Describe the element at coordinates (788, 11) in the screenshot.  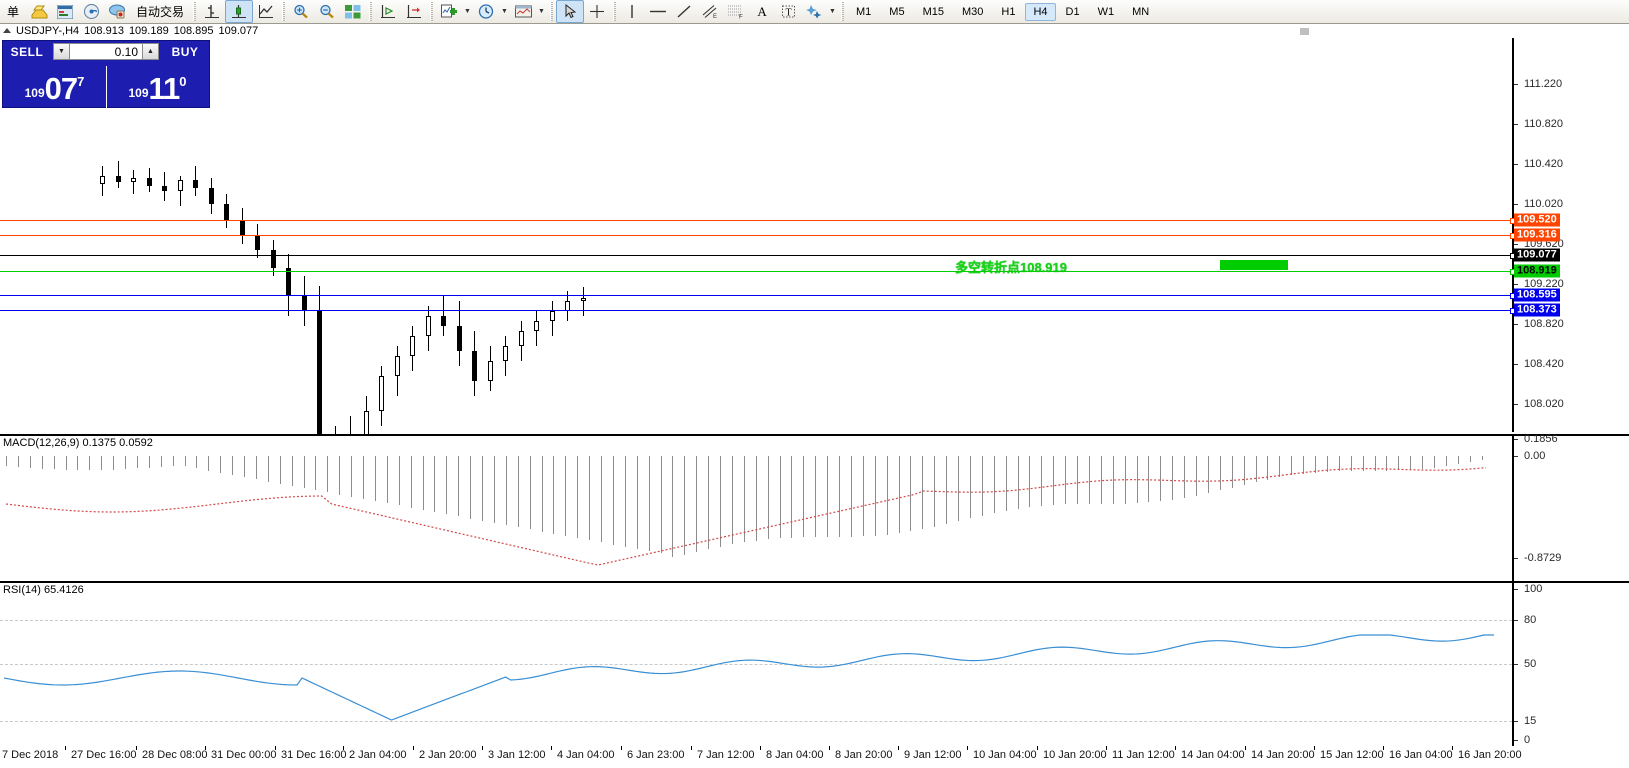
I see `text-label-icon: T` at that location.